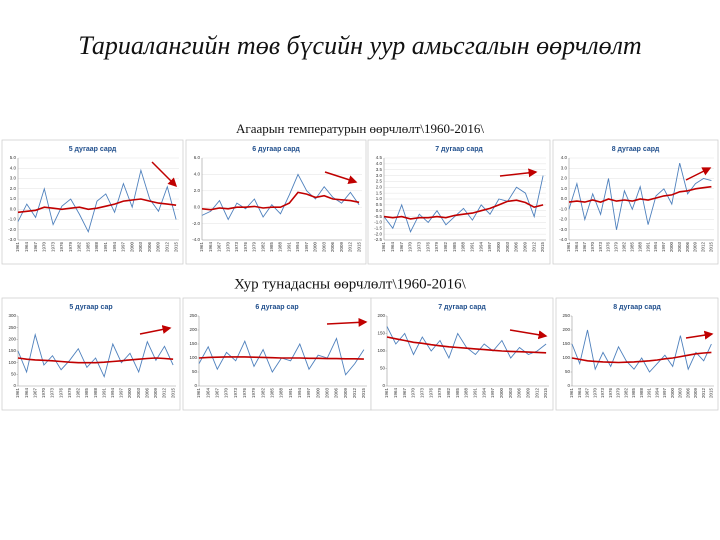 The height and width of the screenshot is (540, 720). Describe the element at coordinates (383, 385) in the screenshot. I see `y-tick-label: 0` at that location.